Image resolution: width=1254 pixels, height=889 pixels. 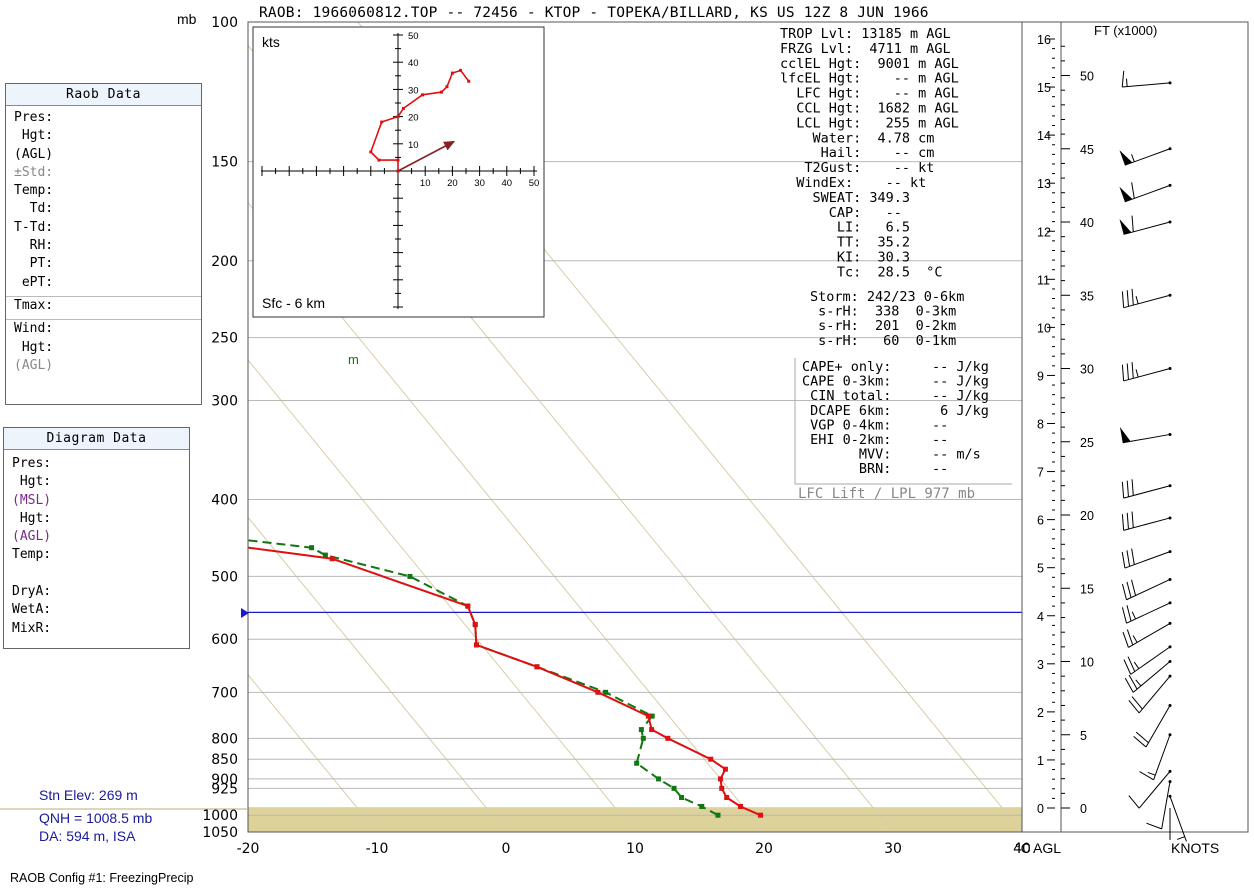 I want to click on config-label: RAOB Config #1: FreezingPrecip, so click(x=101, y=878).